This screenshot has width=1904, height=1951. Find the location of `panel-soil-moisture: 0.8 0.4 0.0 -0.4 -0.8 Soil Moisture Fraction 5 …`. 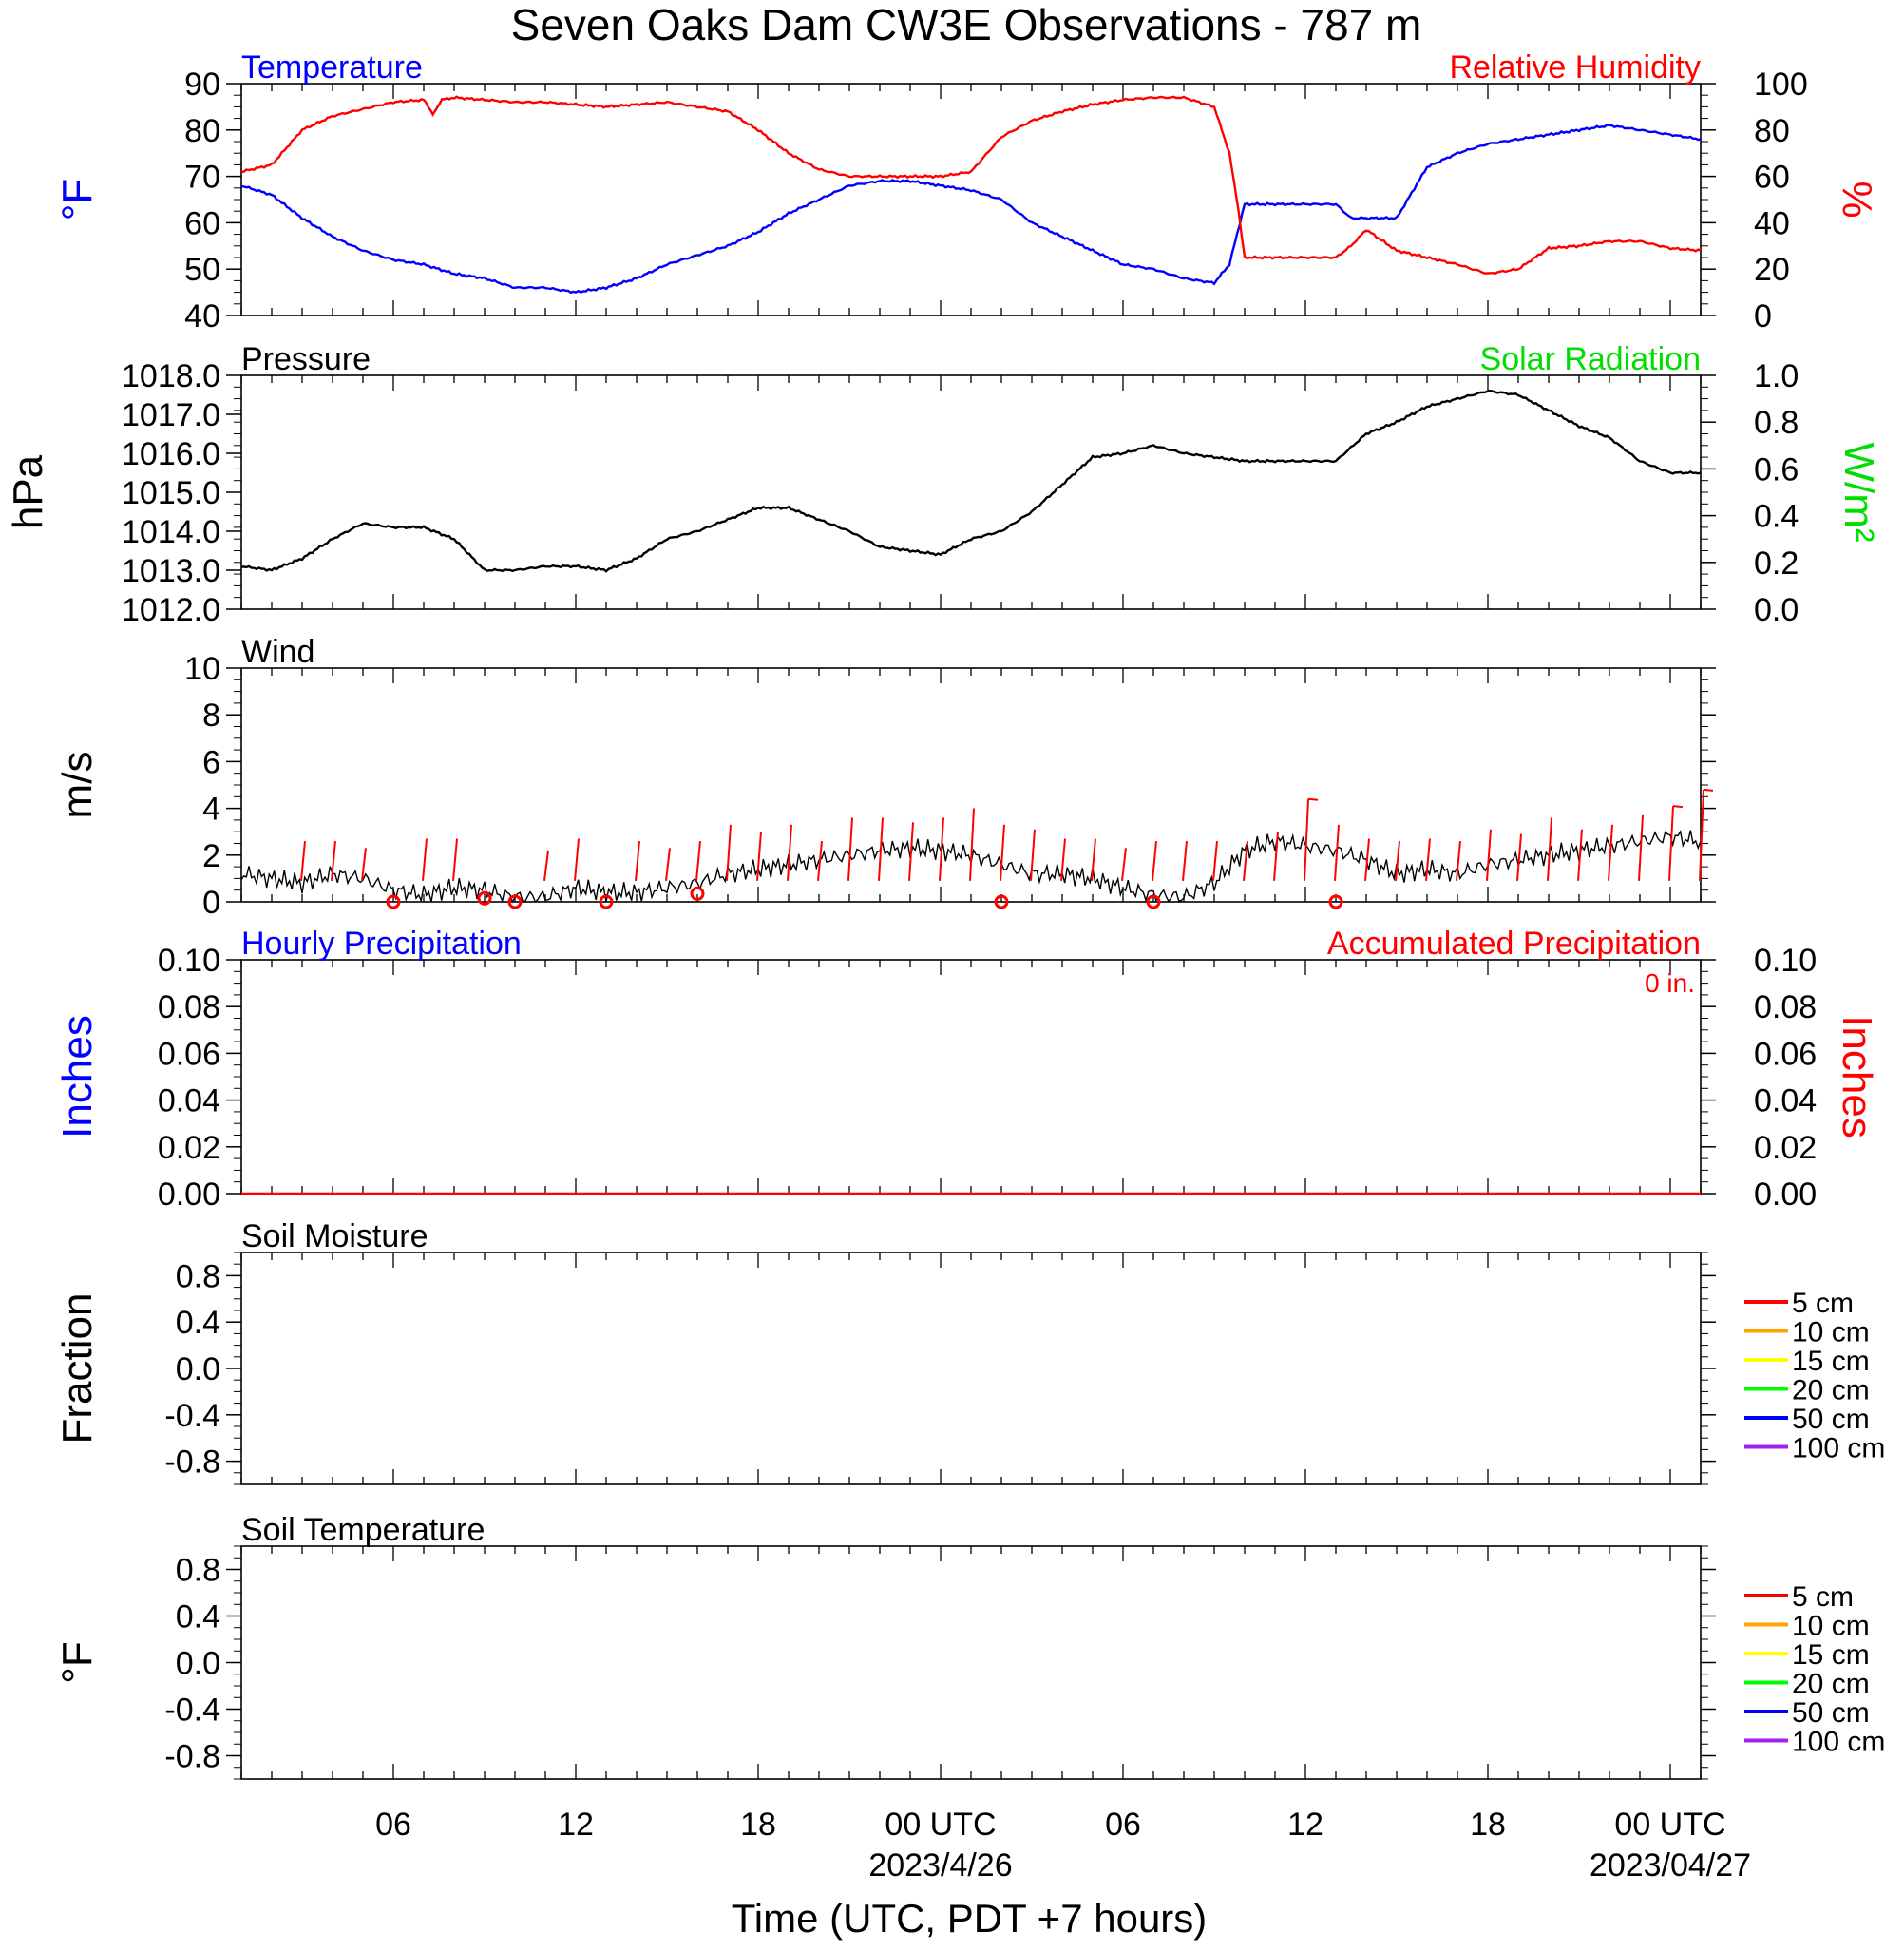

panel-soil-moisture: 0.8 0.4 0.0 -0.4 -0.8 Soil Moisture Fraction 5 … is located at coordinates (970, 1351).